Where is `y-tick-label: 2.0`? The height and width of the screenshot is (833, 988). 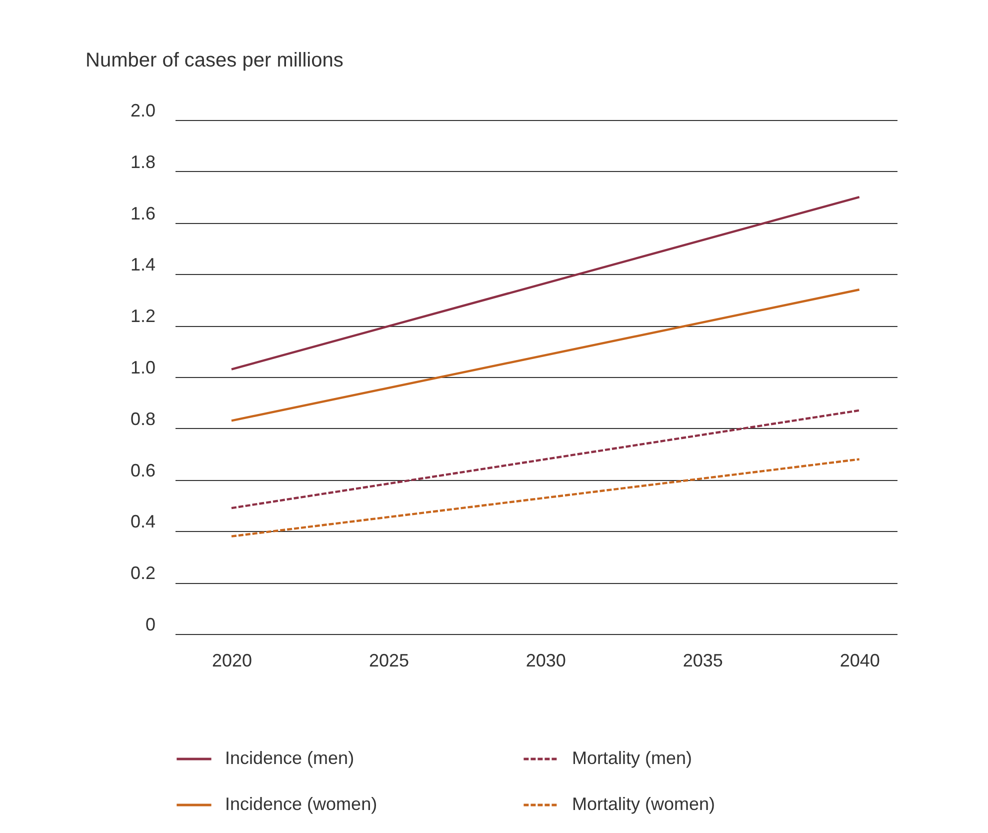 y-tick-label: 2.0 is located at coordinates (143, 110).